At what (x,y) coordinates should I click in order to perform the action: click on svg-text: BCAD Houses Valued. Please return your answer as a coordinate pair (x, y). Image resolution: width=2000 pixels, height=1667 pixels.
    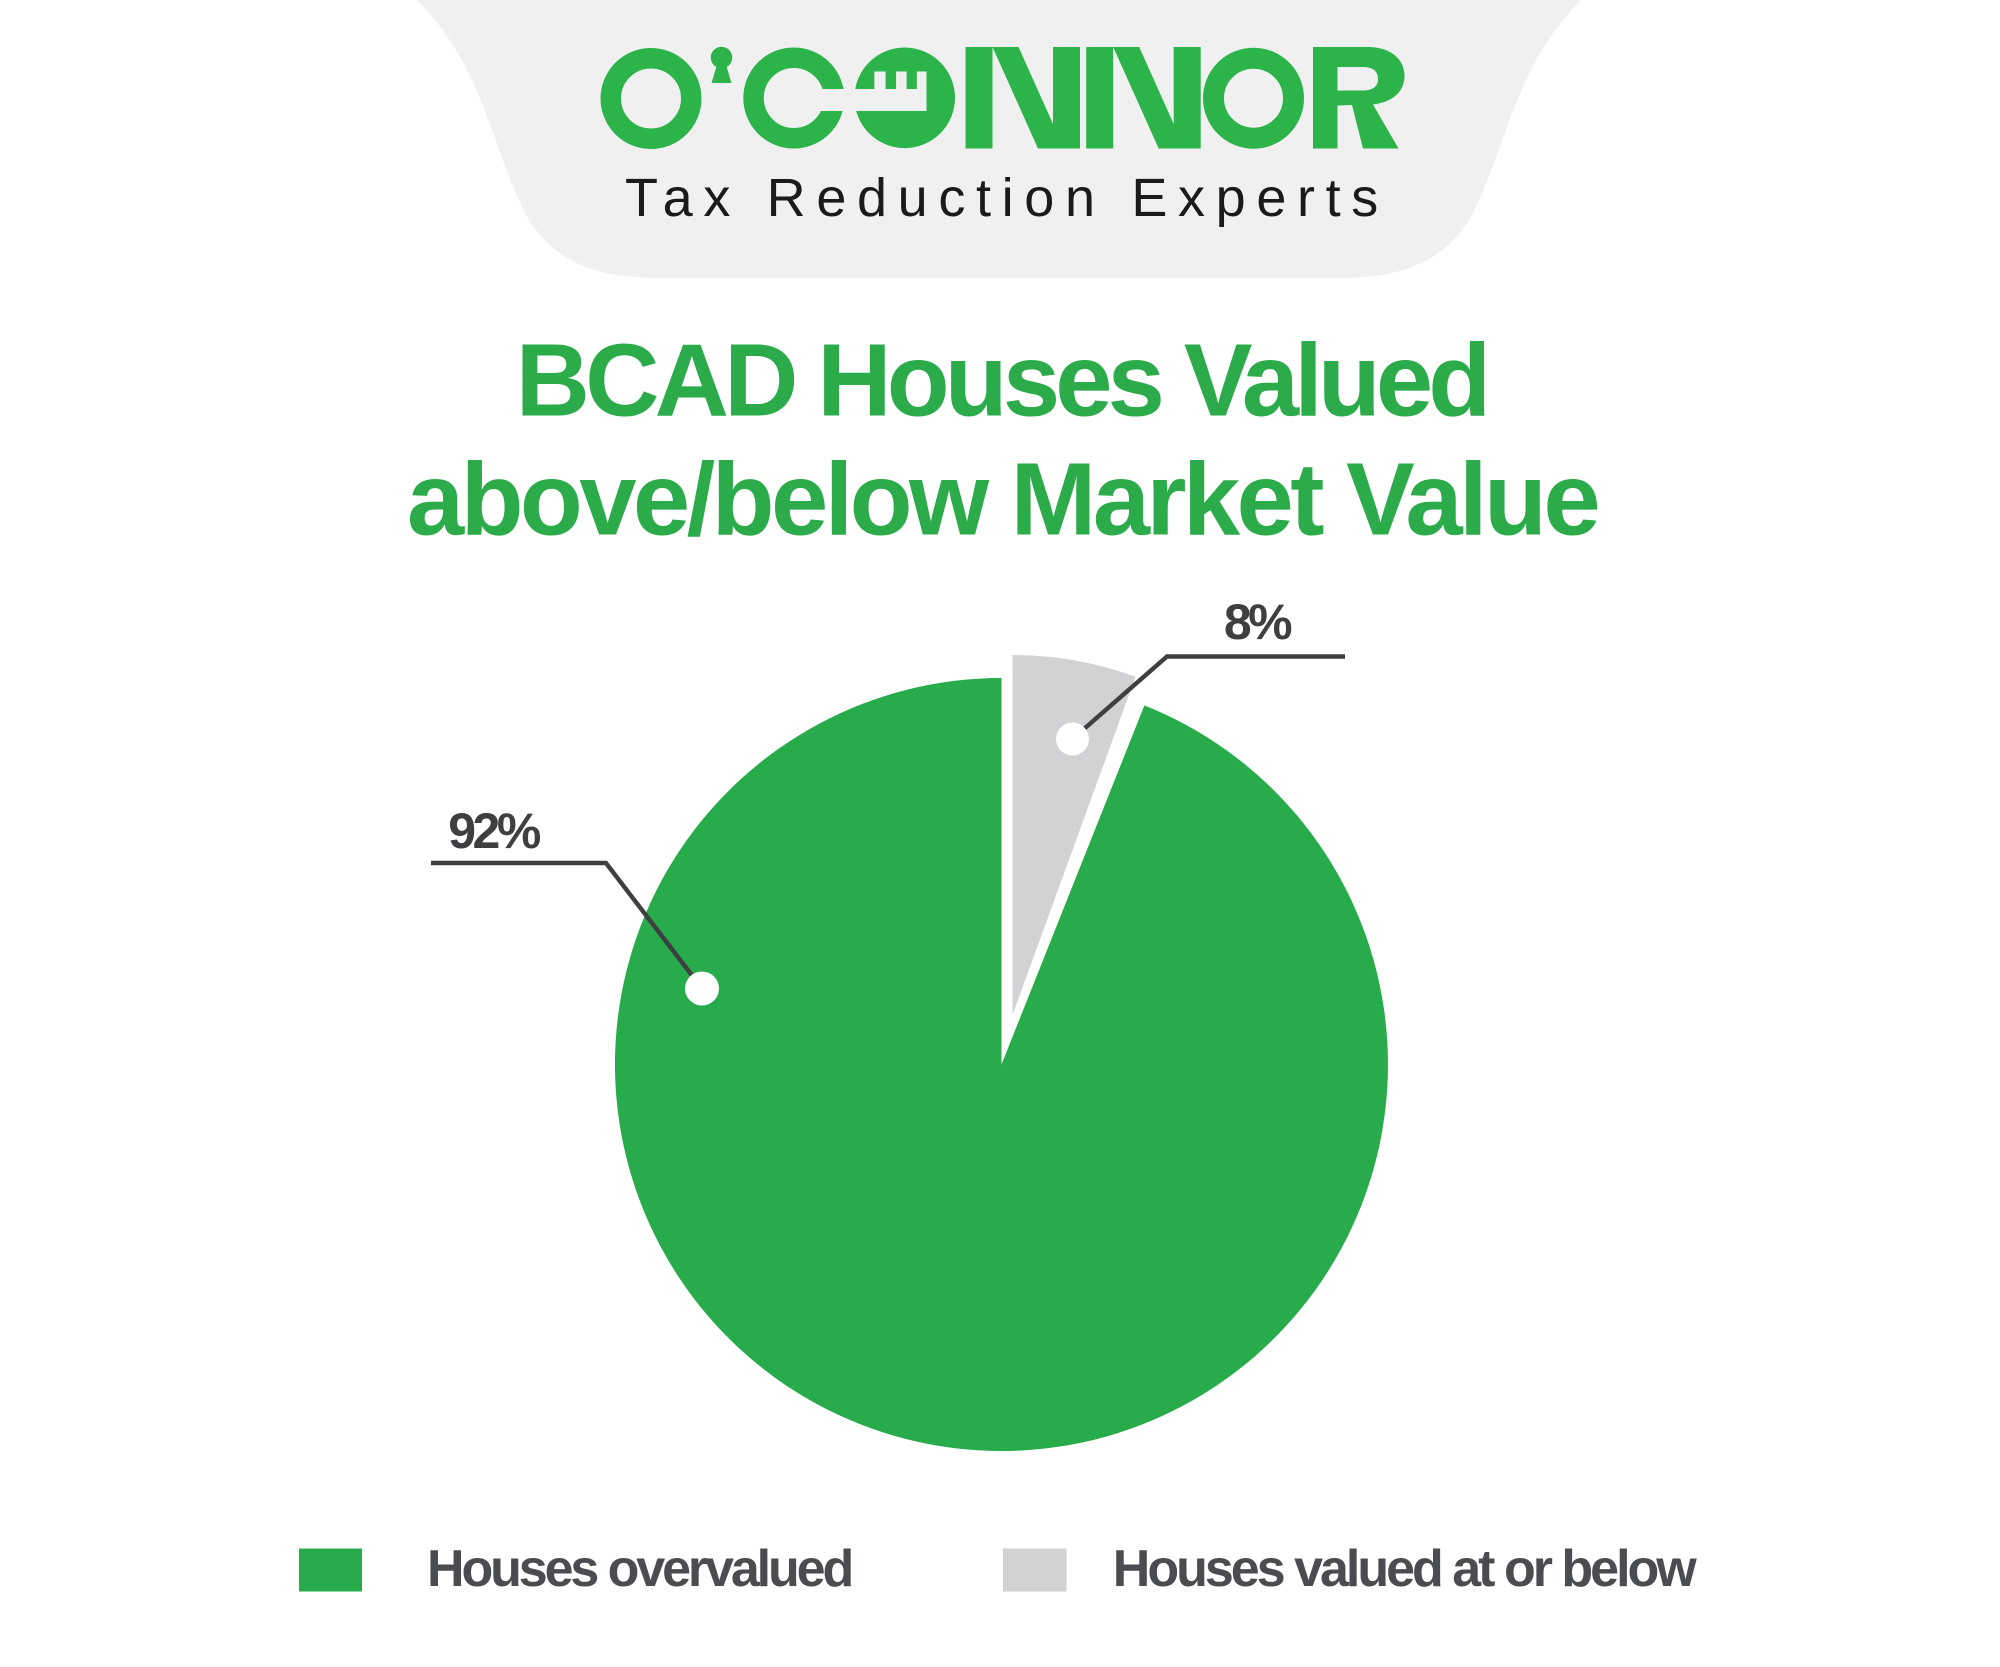
    Looking at the image, I should click on (1001, 380).